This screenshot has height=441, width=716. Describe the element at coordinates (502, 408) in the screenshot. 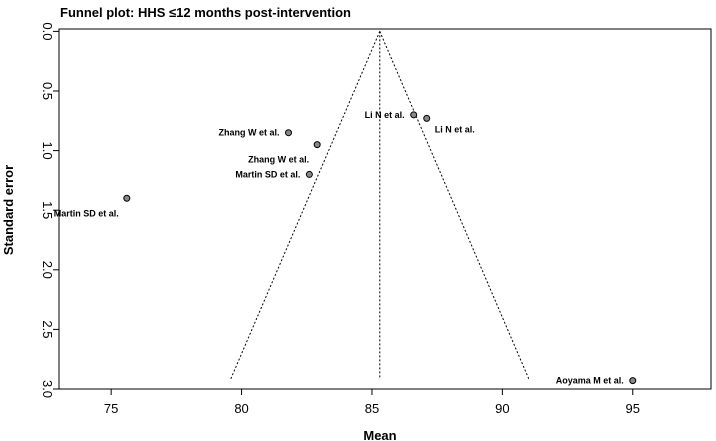

I see `x-tick-label: 90` at that location.